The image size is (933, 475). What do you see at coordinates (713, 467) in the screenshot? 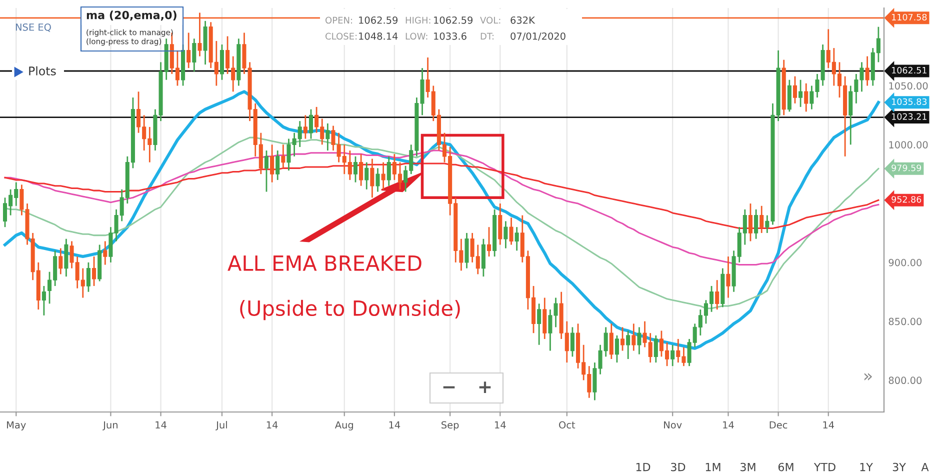
I see `text: 1M` at bounding box center [713, 467].